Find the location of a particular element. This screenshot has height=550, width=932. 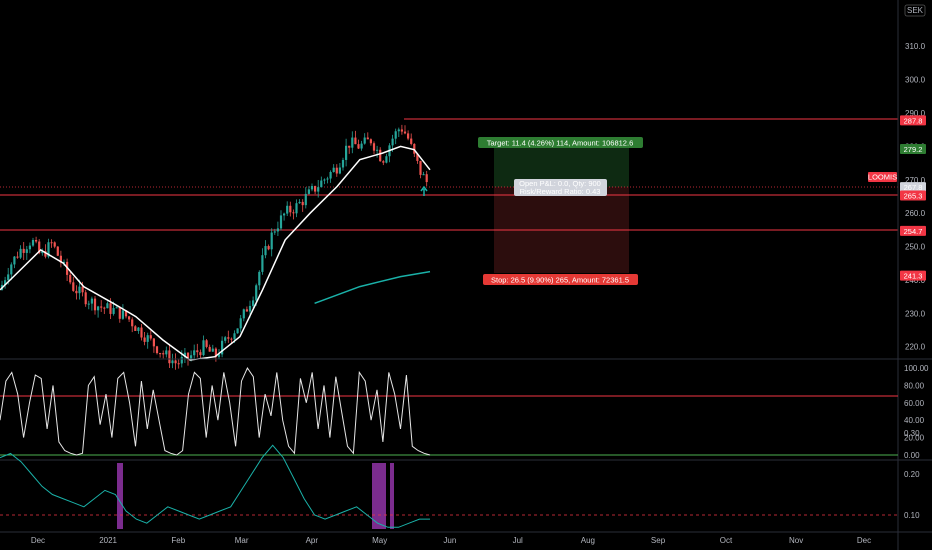

currency-button-label: SEK is located at coordinates (915, 10).